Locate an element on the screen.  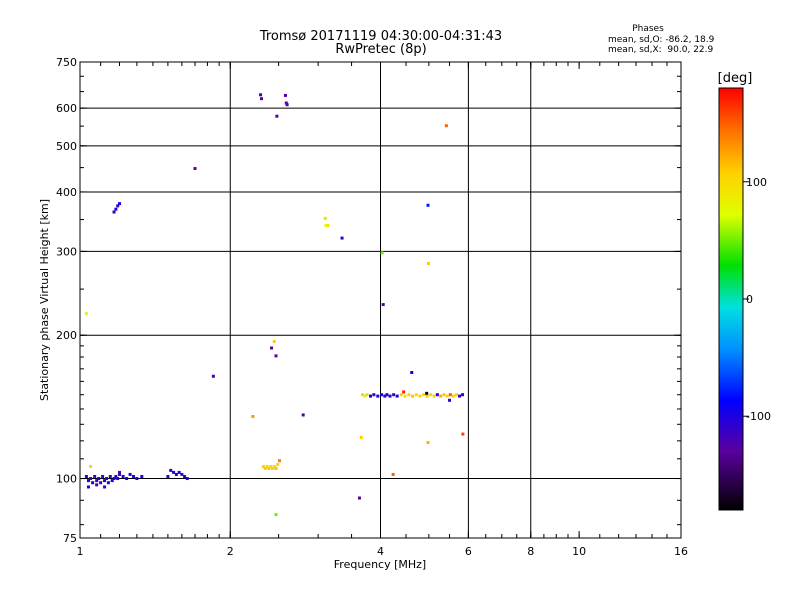
phase-box-heading: Phases is located at coordinates (648, 29).